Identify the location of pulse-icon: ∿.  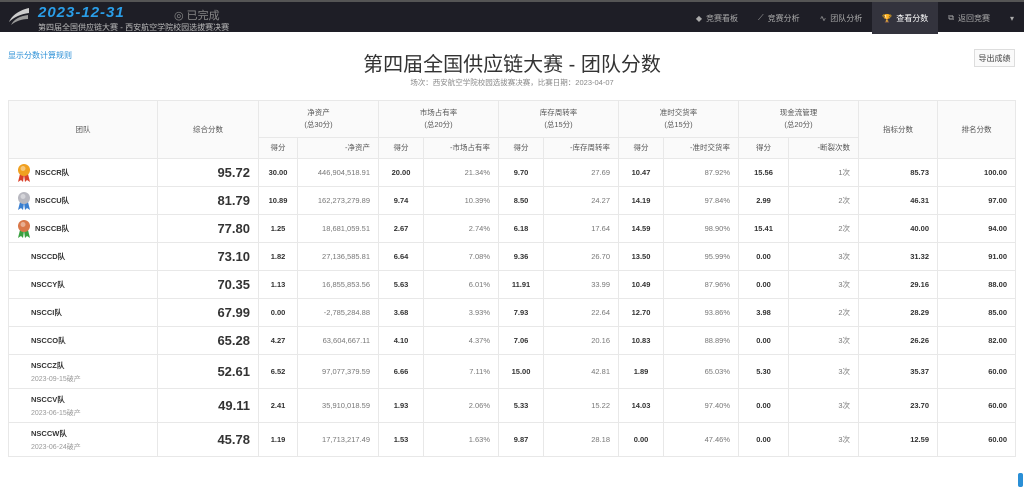
(823, 18).